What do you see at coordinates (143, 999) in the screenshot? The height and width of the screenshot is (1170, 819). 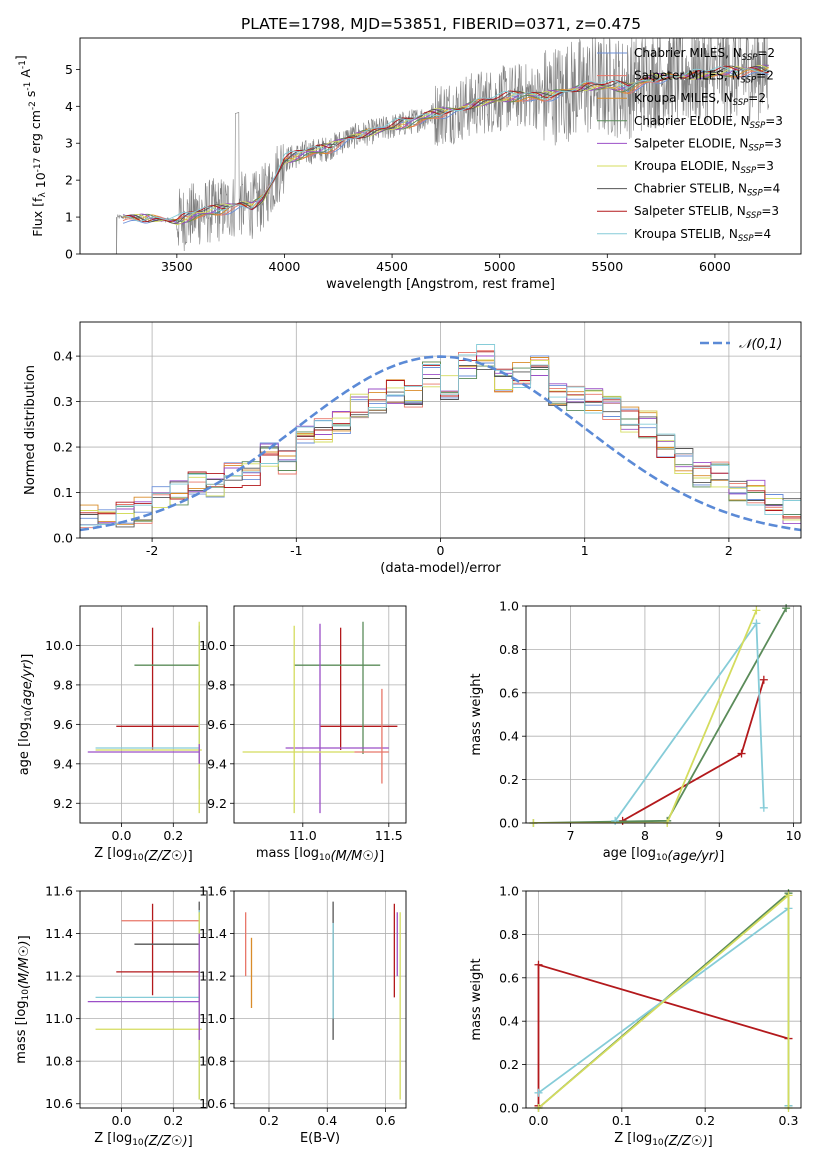 I see `mass-vs-Z-frame` at bounding box center [143, 999].